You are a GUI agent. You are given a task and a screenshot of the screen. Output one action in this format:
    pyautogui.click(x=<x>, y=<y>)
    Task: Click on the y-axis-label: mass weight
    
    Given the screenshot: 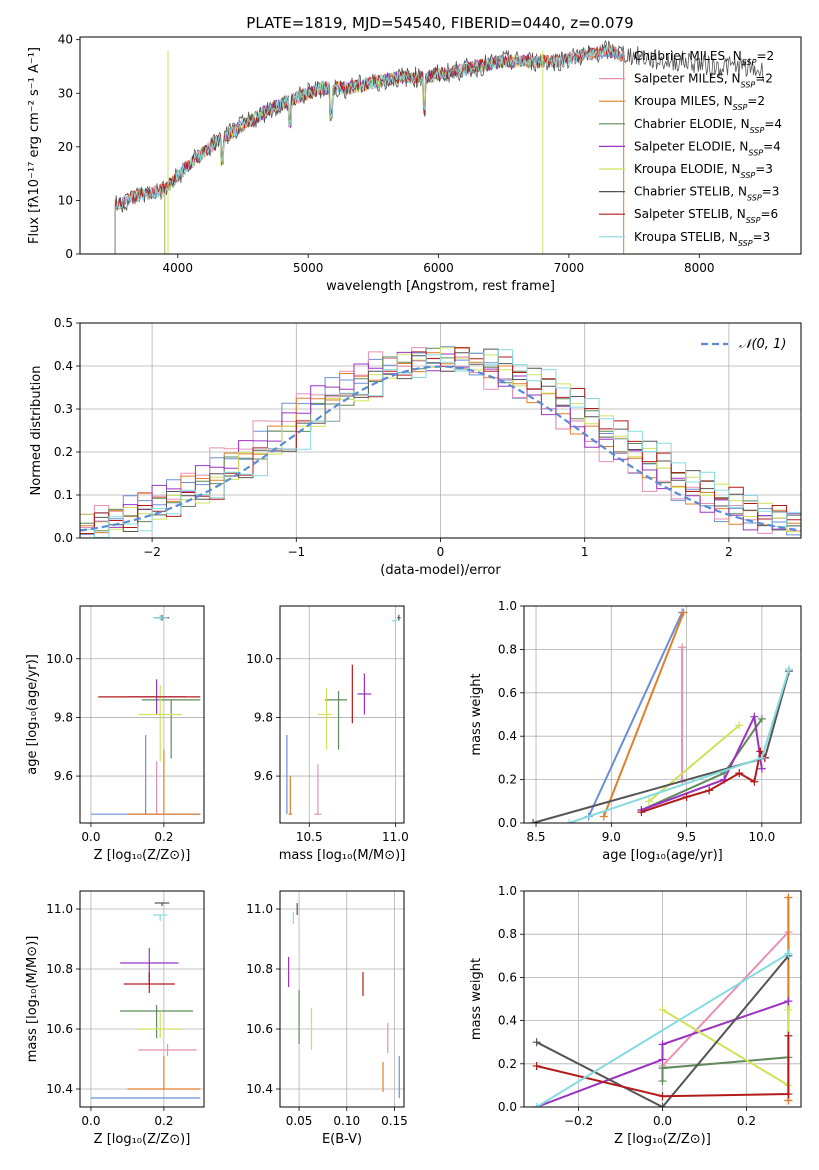 What is the action you would take?
    pyautogui.click(x=476, y=999)
    